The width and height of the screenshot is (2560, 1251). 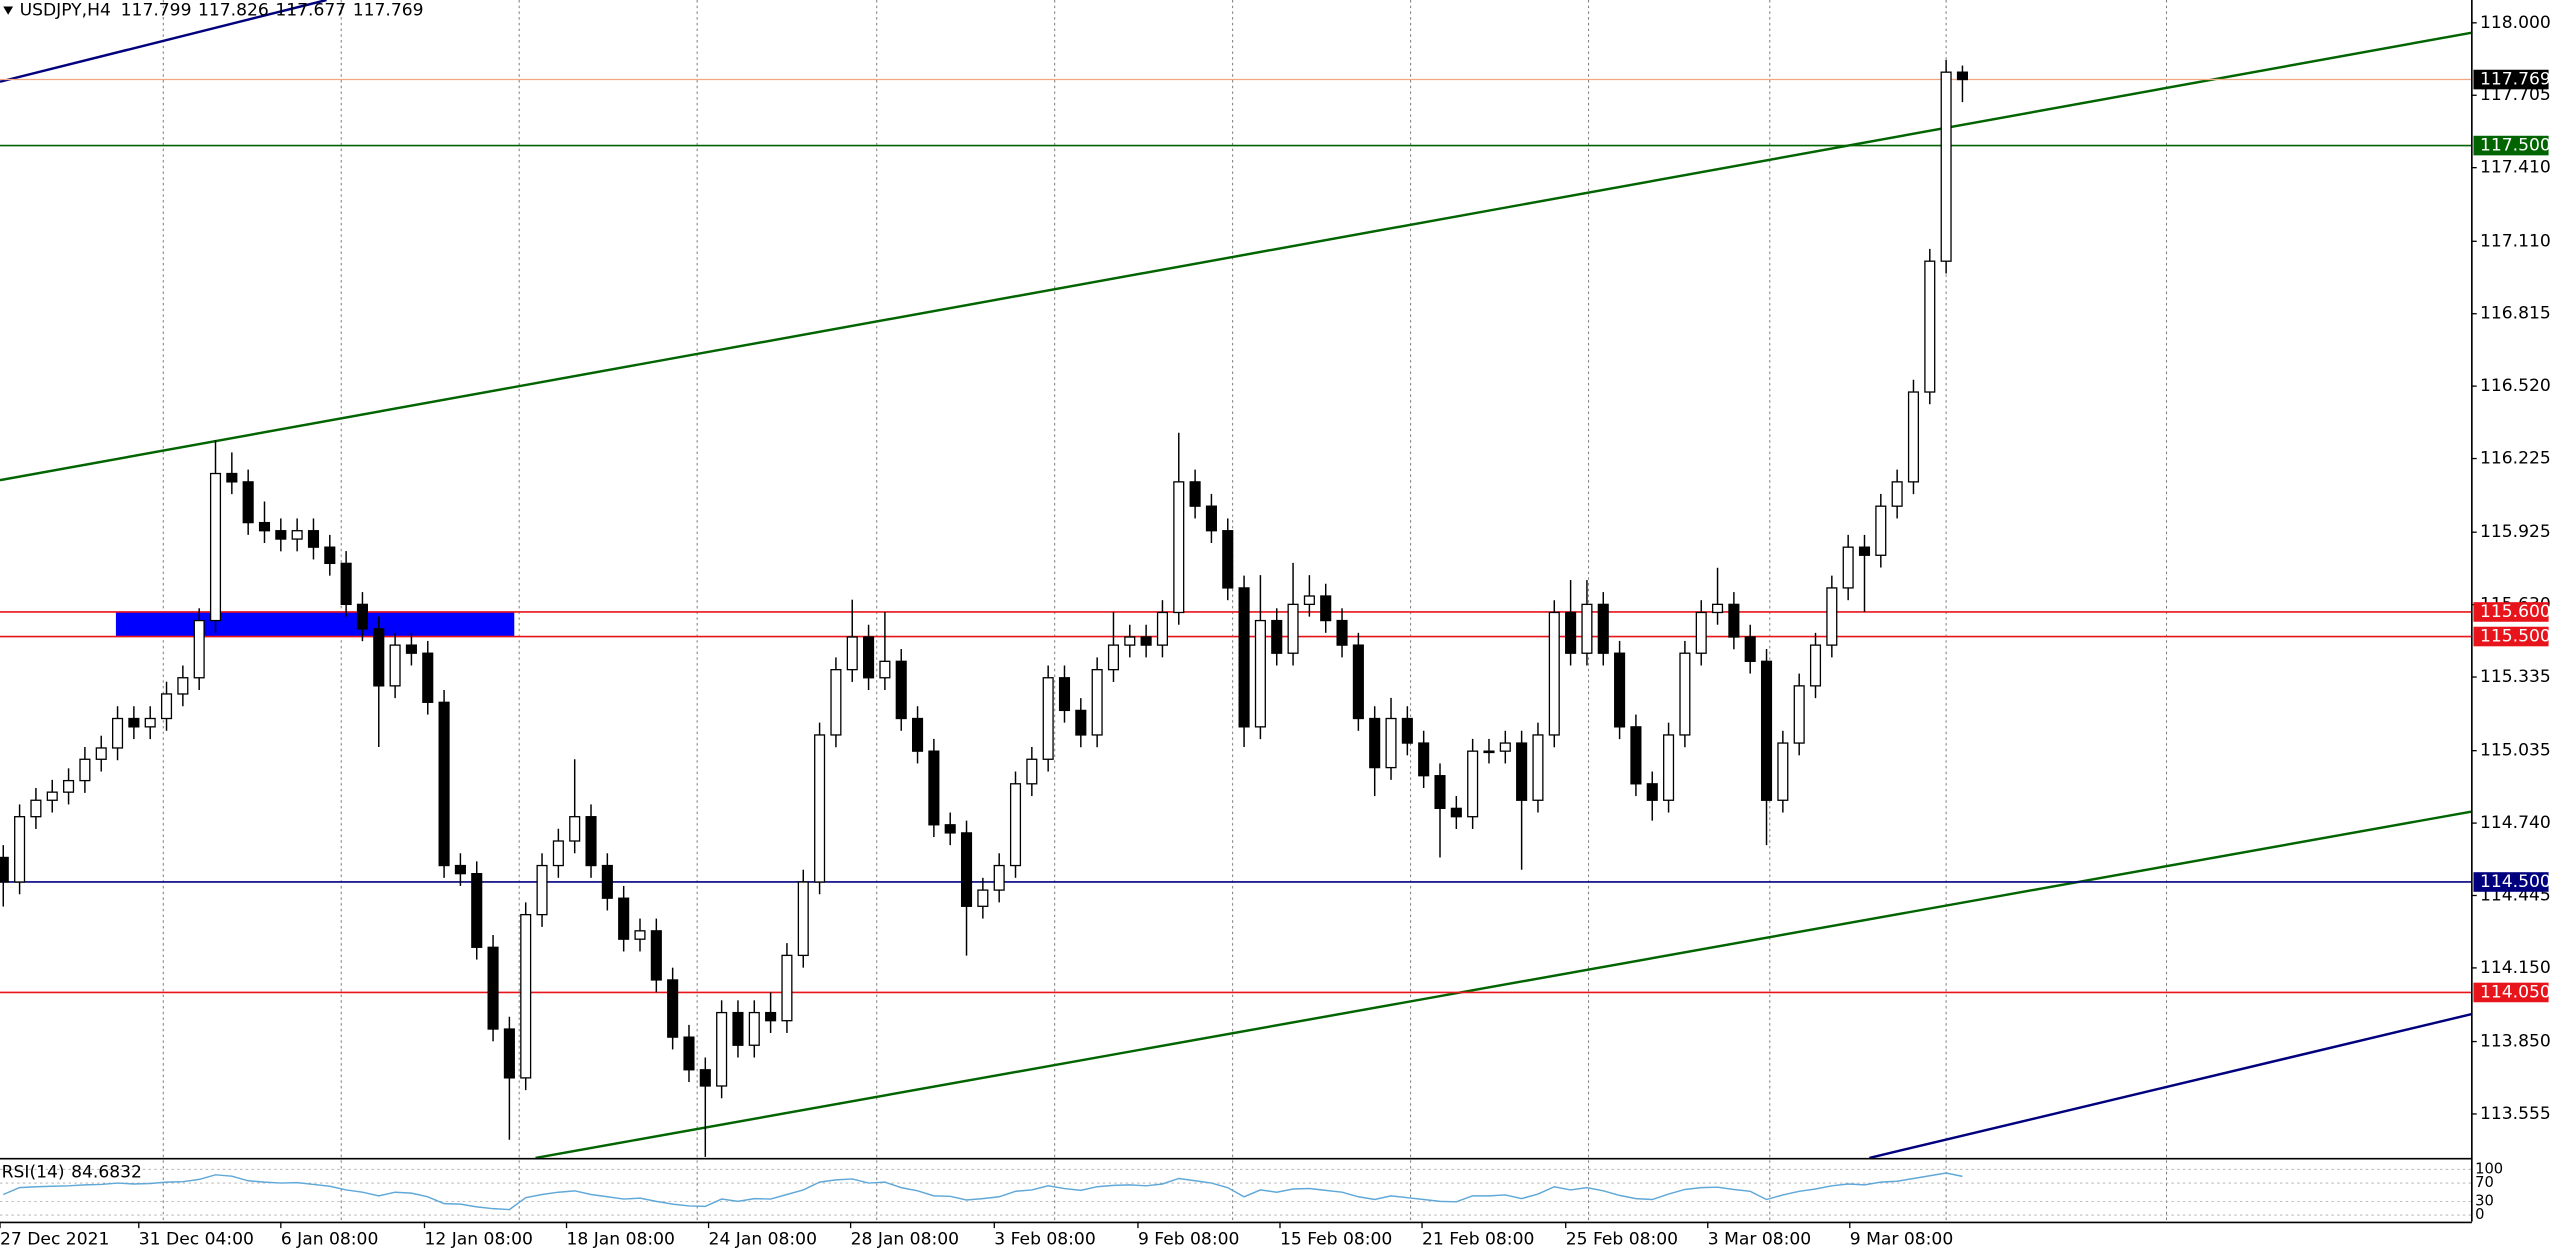 I want to click on rsi-value: 84.6832, so click(x=106, y=1173).